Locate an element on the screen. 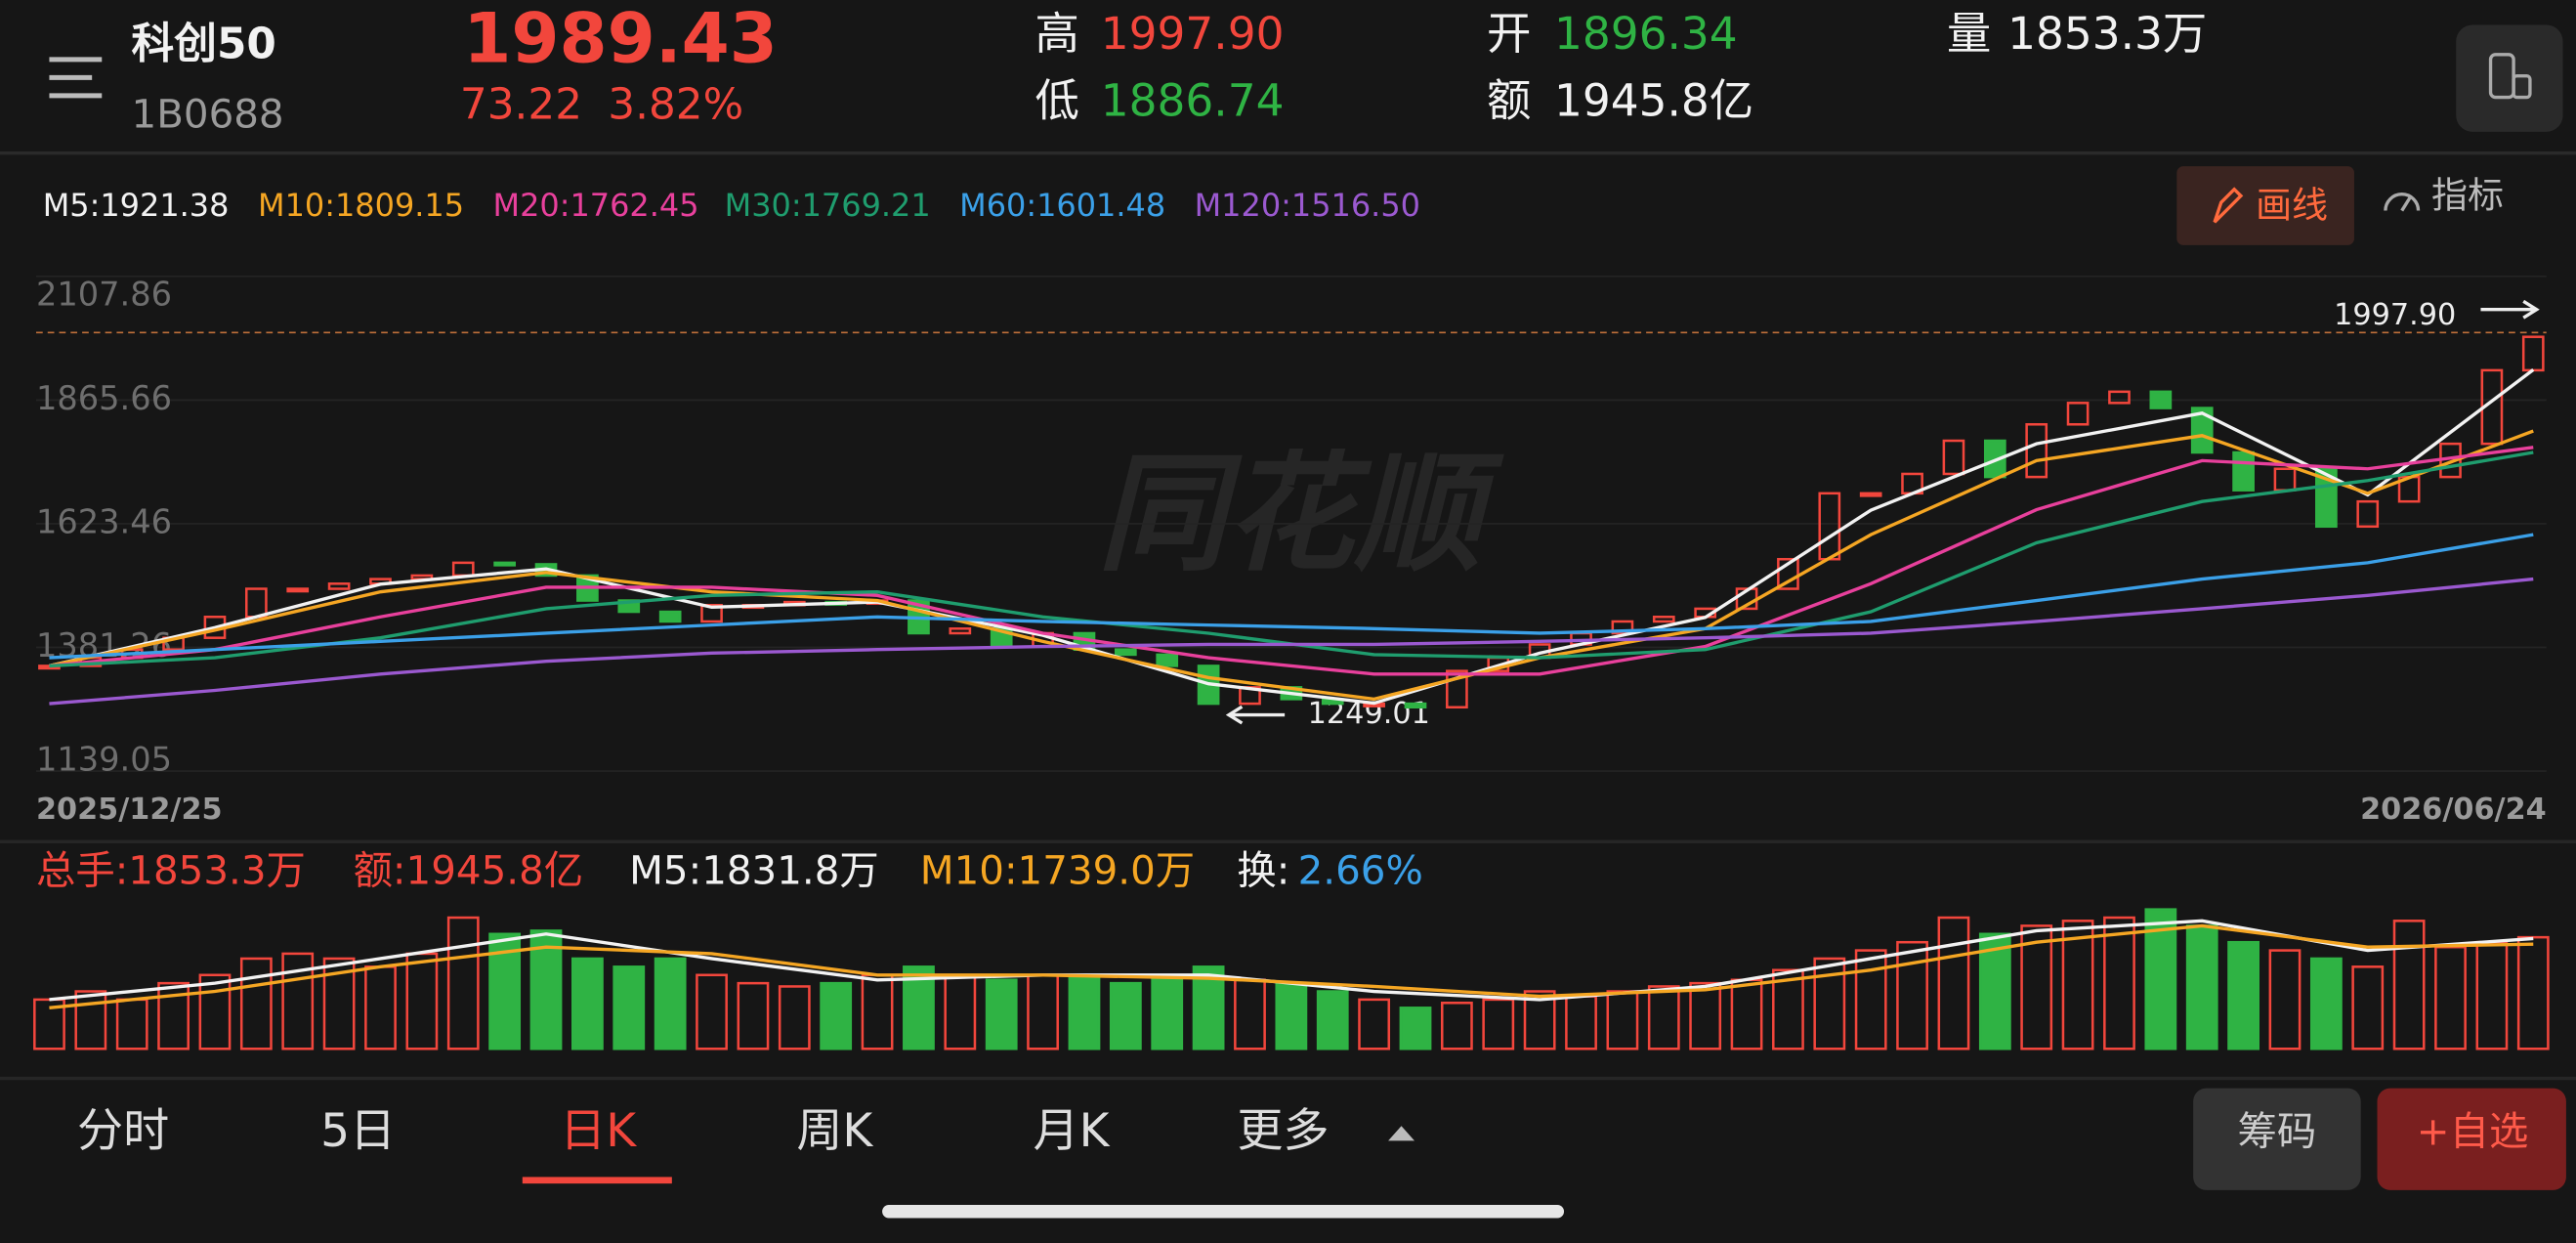  stat-label: 额 is located at coordinates (1509, 101).